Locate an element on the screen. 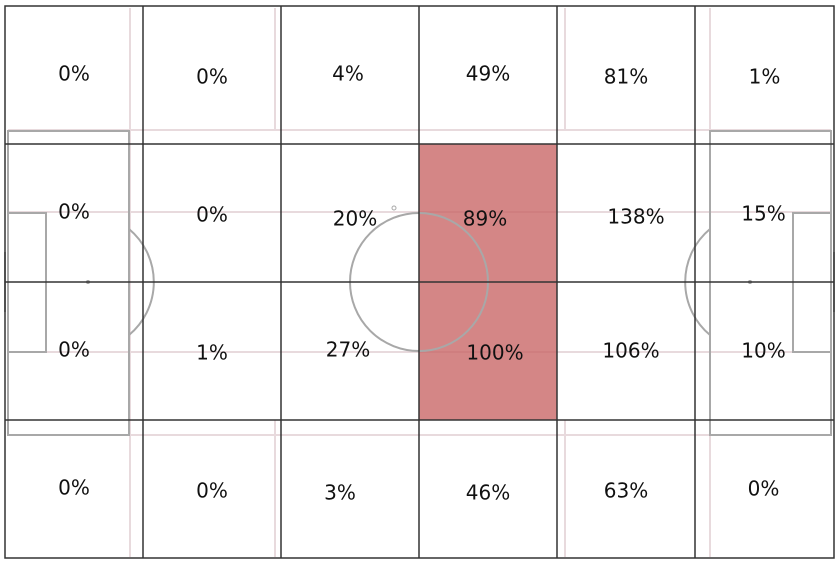 The height and width of the screenshot is (565, 839). left-penalty-area is located at coordinates (68, 283).